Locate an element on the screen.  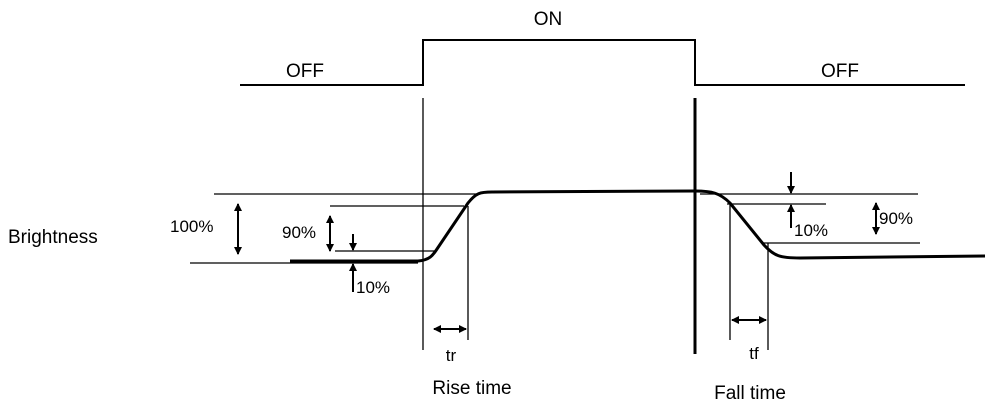
drive-signal-waveform is located at coordinates (602, 62).